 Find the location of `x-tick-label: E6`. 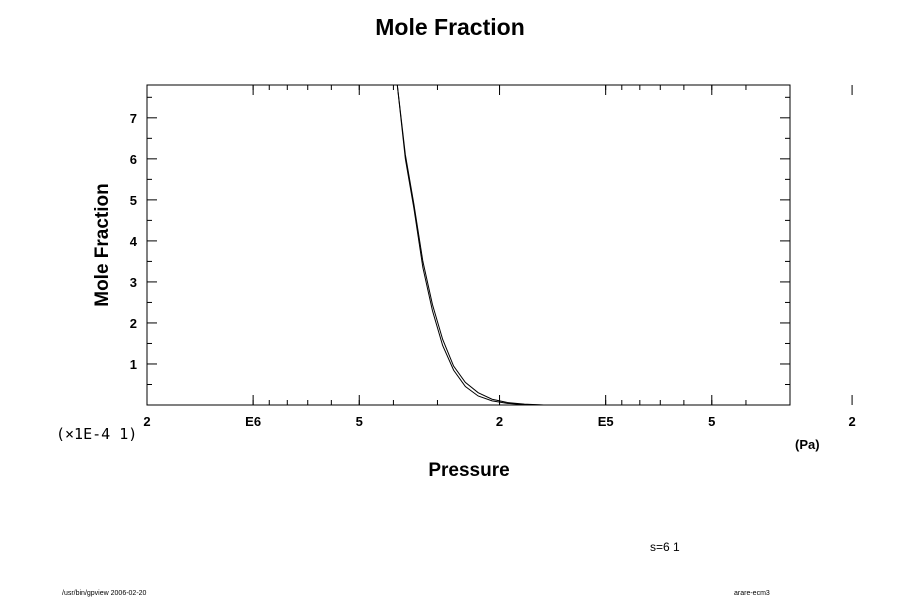

x-tick-label: E6 is located at coordinates (253, 421).